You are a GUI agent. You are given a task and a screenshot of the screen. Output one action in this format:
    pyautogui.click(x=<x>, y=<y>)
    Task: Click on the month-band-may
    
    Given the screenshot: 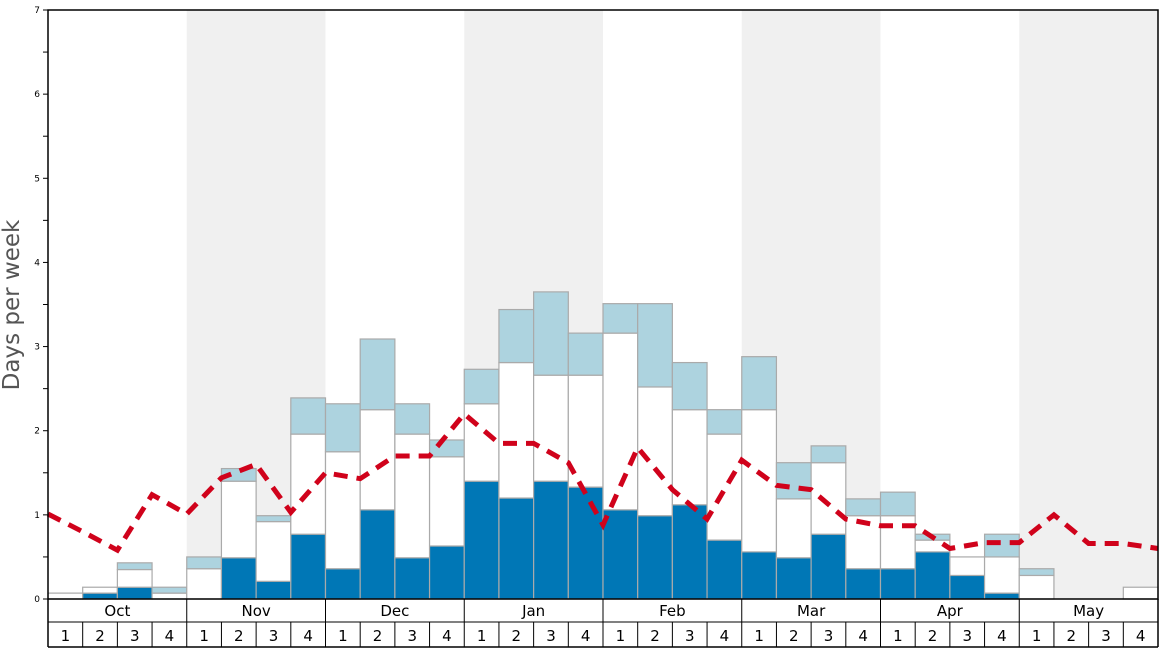 What is the action you would take?
    pyautogui.click(x=1088, y=304)
    